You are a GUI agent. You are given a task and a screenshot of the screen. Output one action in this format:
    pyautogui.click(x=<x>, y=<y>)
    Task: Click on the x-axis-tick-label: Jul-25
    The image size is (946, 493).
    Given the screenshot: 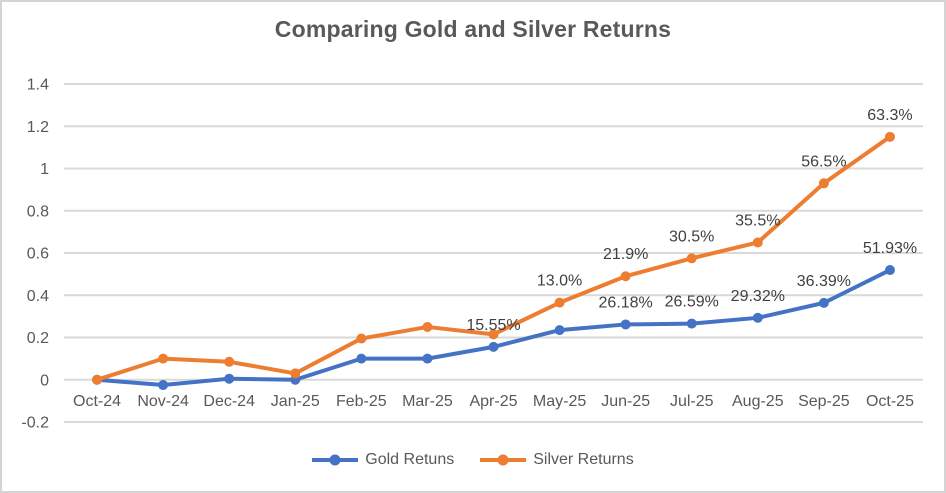 What is the action you would take?
    pyautogui.click(x=692, y=401)
    